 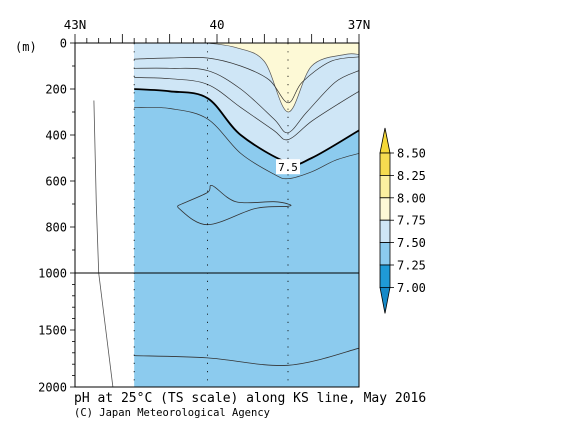 I want to click on y-tick-label: 0, so click(x=63, y=44).